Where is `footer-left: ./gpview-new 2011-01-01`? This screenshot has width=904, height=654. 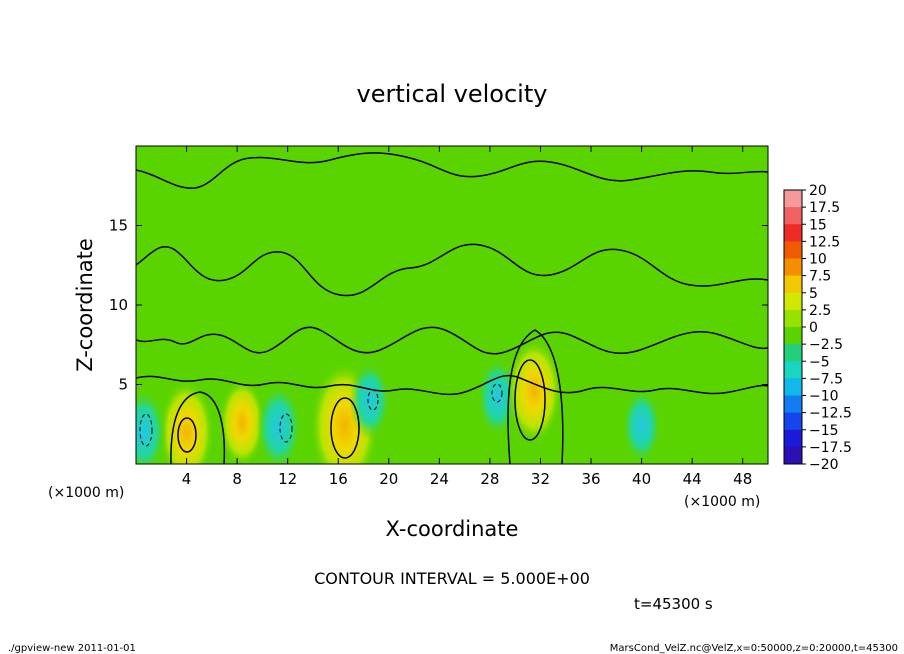
footer-left: ./gpview-new 2011-01-01 is located at coordinates (72, 648).